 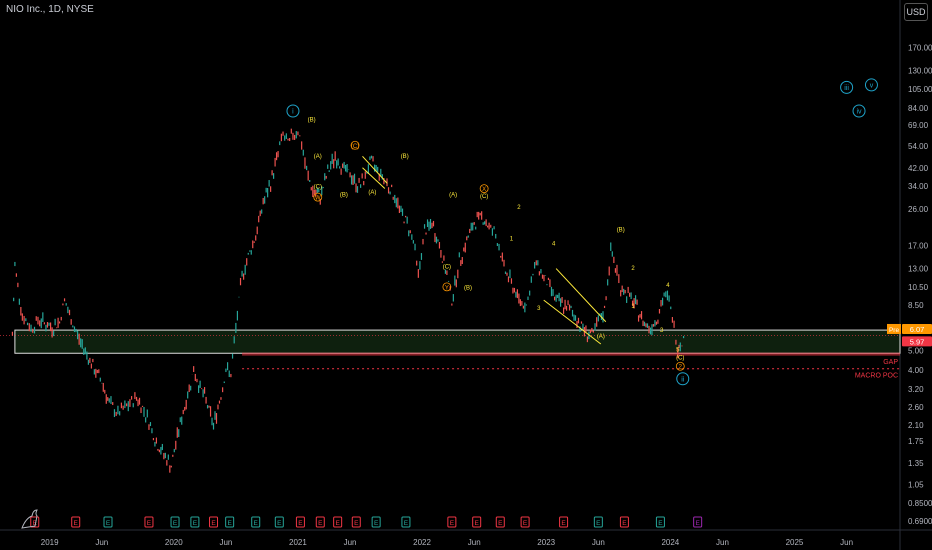 I want to click on cycle-wave-label: ii, so click(x=683, y=379).